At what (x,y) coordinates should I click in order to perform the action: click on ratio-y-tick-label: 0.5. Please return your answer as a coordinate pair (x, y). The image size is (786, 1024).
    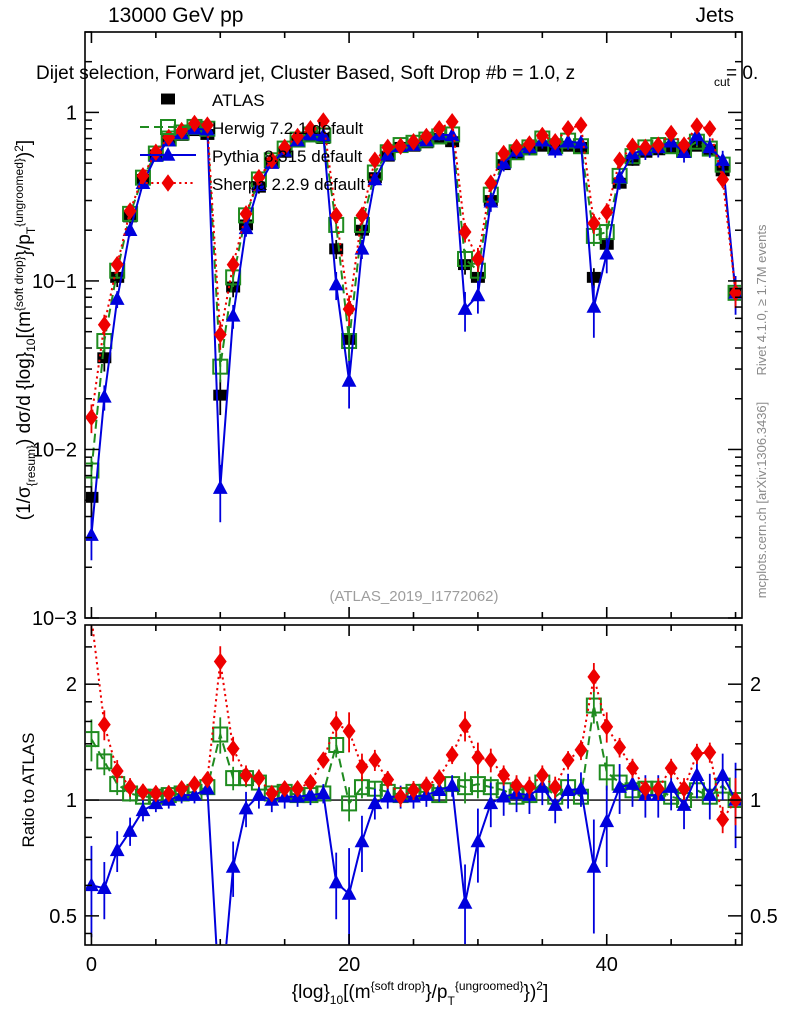
    Looking at the image, I should click on (63, 917).